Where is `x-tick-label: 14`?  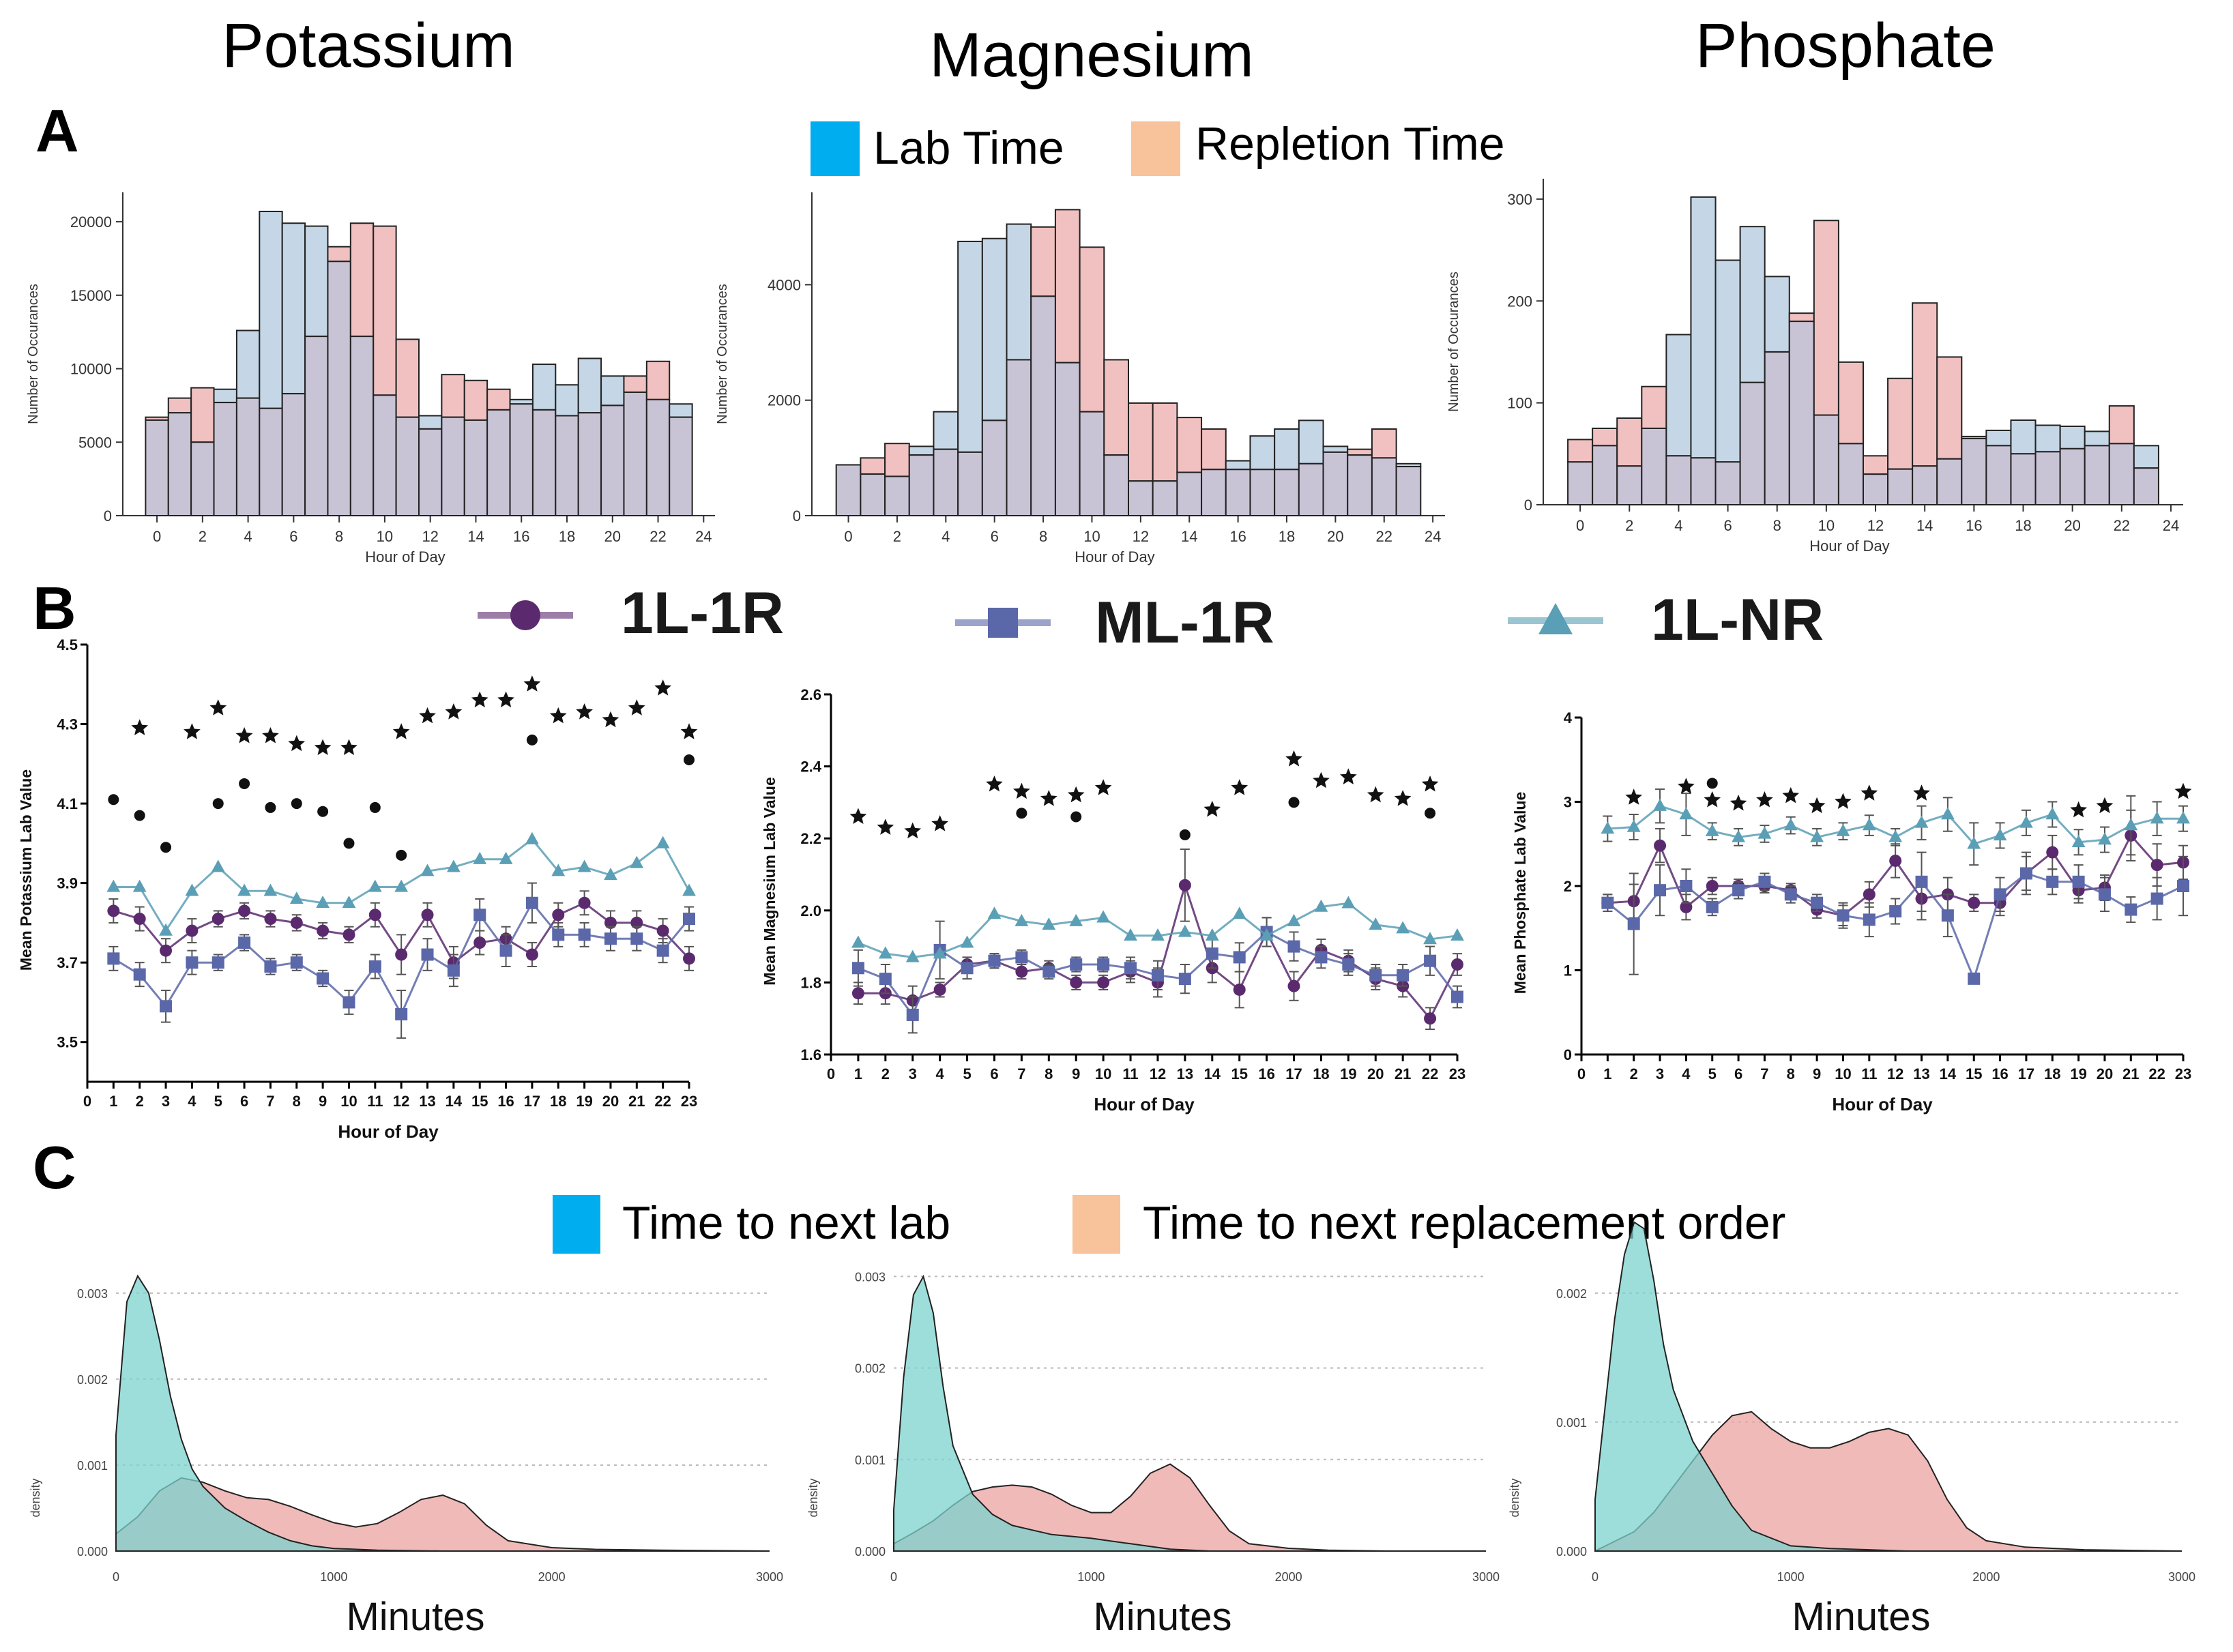
x-tick-label: 14 is located at coordinates (1189, 536).